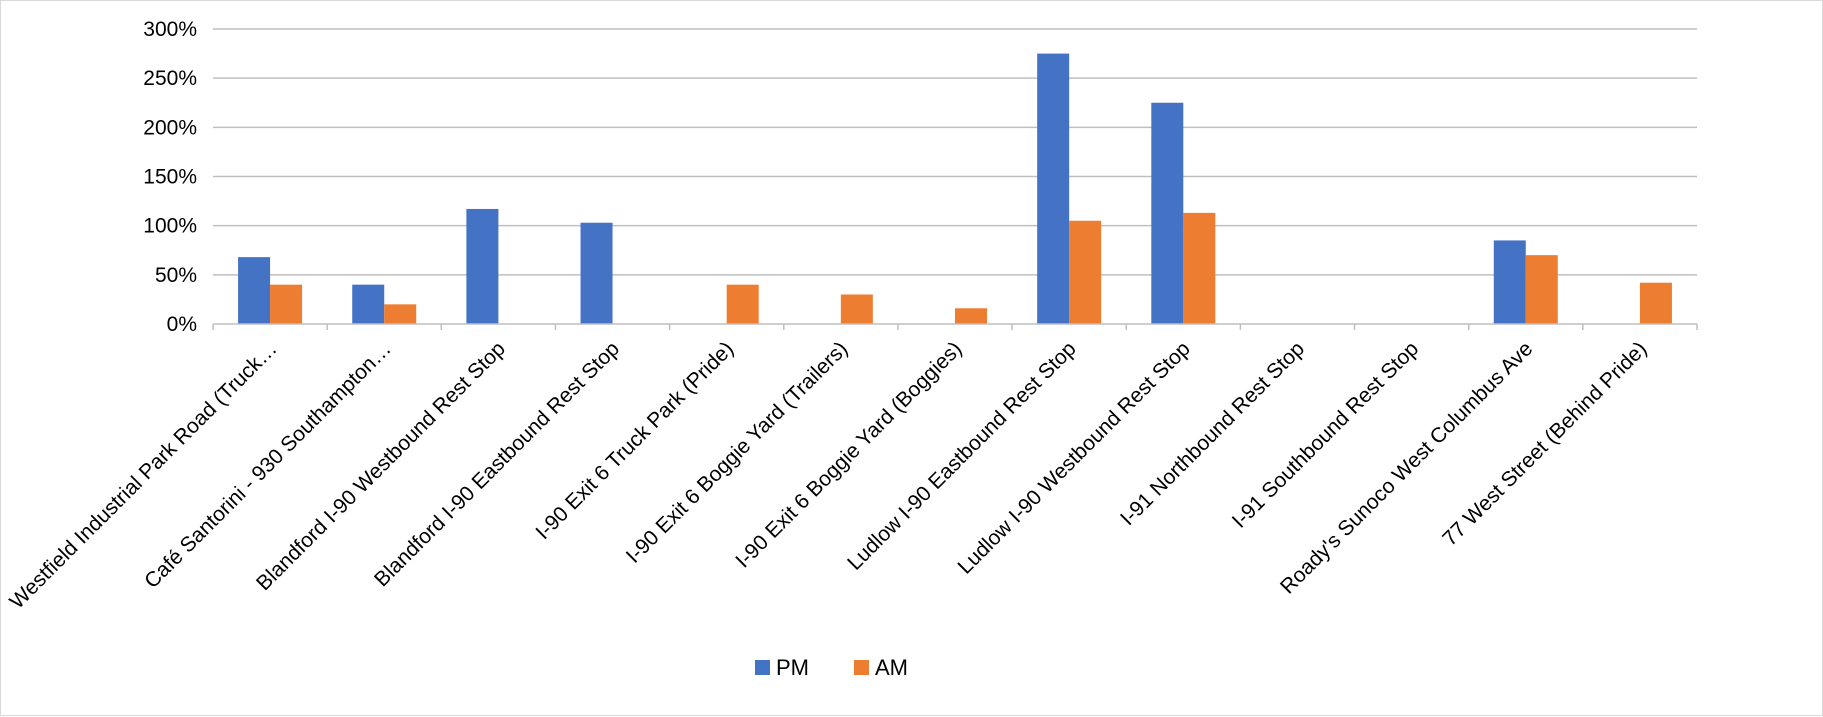 This screenshot has height=717, width=1823. What do you see at coordinates (634, 440) in the screenshot?
I see `x-category-label: I-90 Exit 6 Truck Park (Pride)` at bounding box center [634, 440].